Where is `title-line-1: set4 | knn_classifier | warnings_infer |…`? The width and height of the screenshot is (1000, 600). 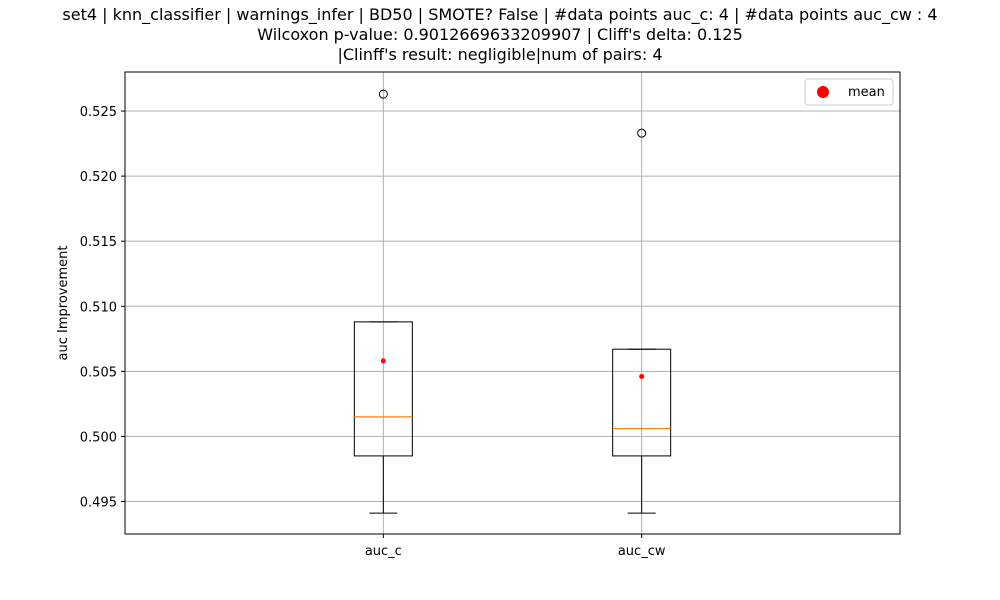 title-line-1: set4 | knn_classifier | warnings_infer |… is located at coordinates (500, 14).